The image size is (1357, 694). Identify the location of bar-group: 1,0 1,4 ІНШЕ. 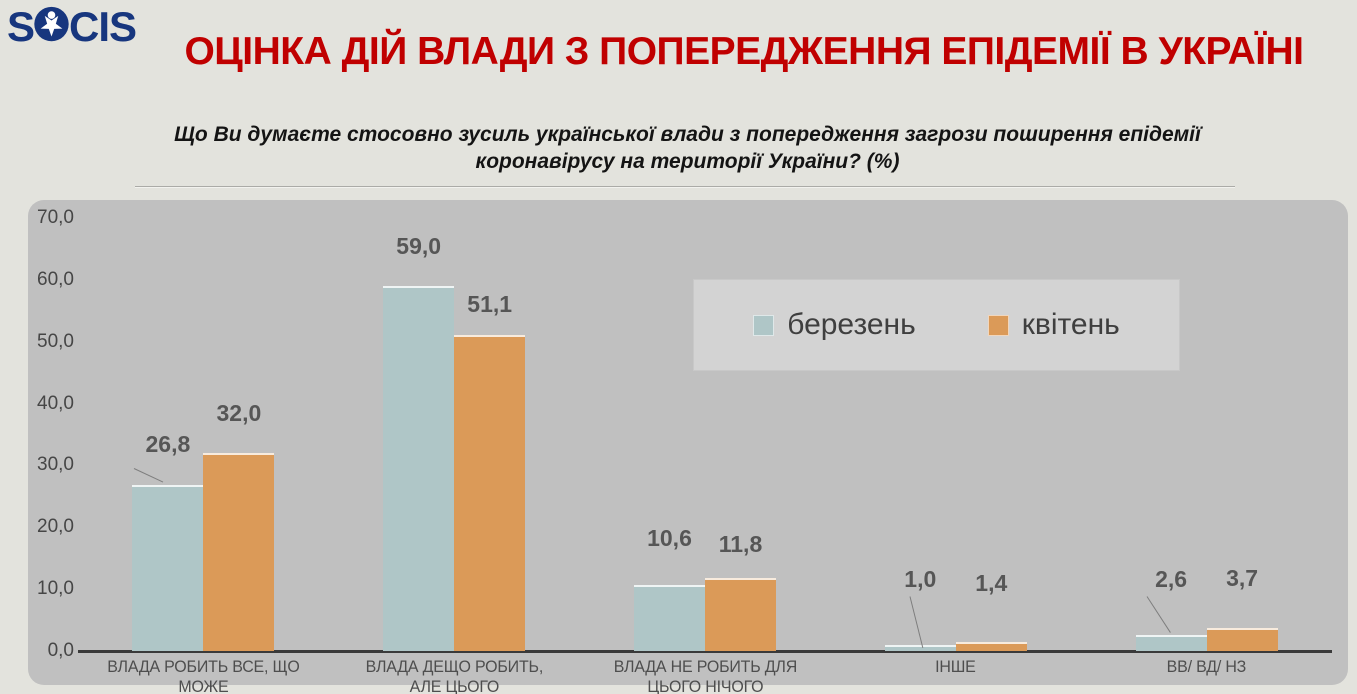
(955, 442).